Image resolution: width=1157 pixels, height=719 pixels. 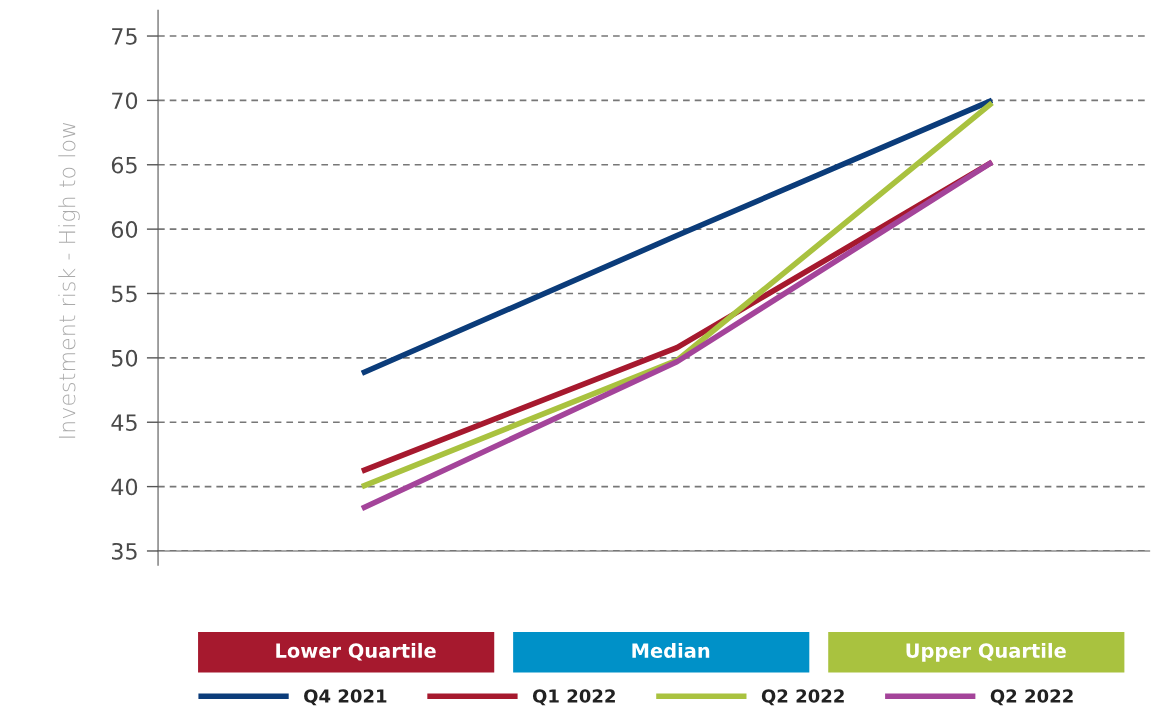 I want to click on y-axis-title: Investment risk - High to low, so click(x=69, y=280).